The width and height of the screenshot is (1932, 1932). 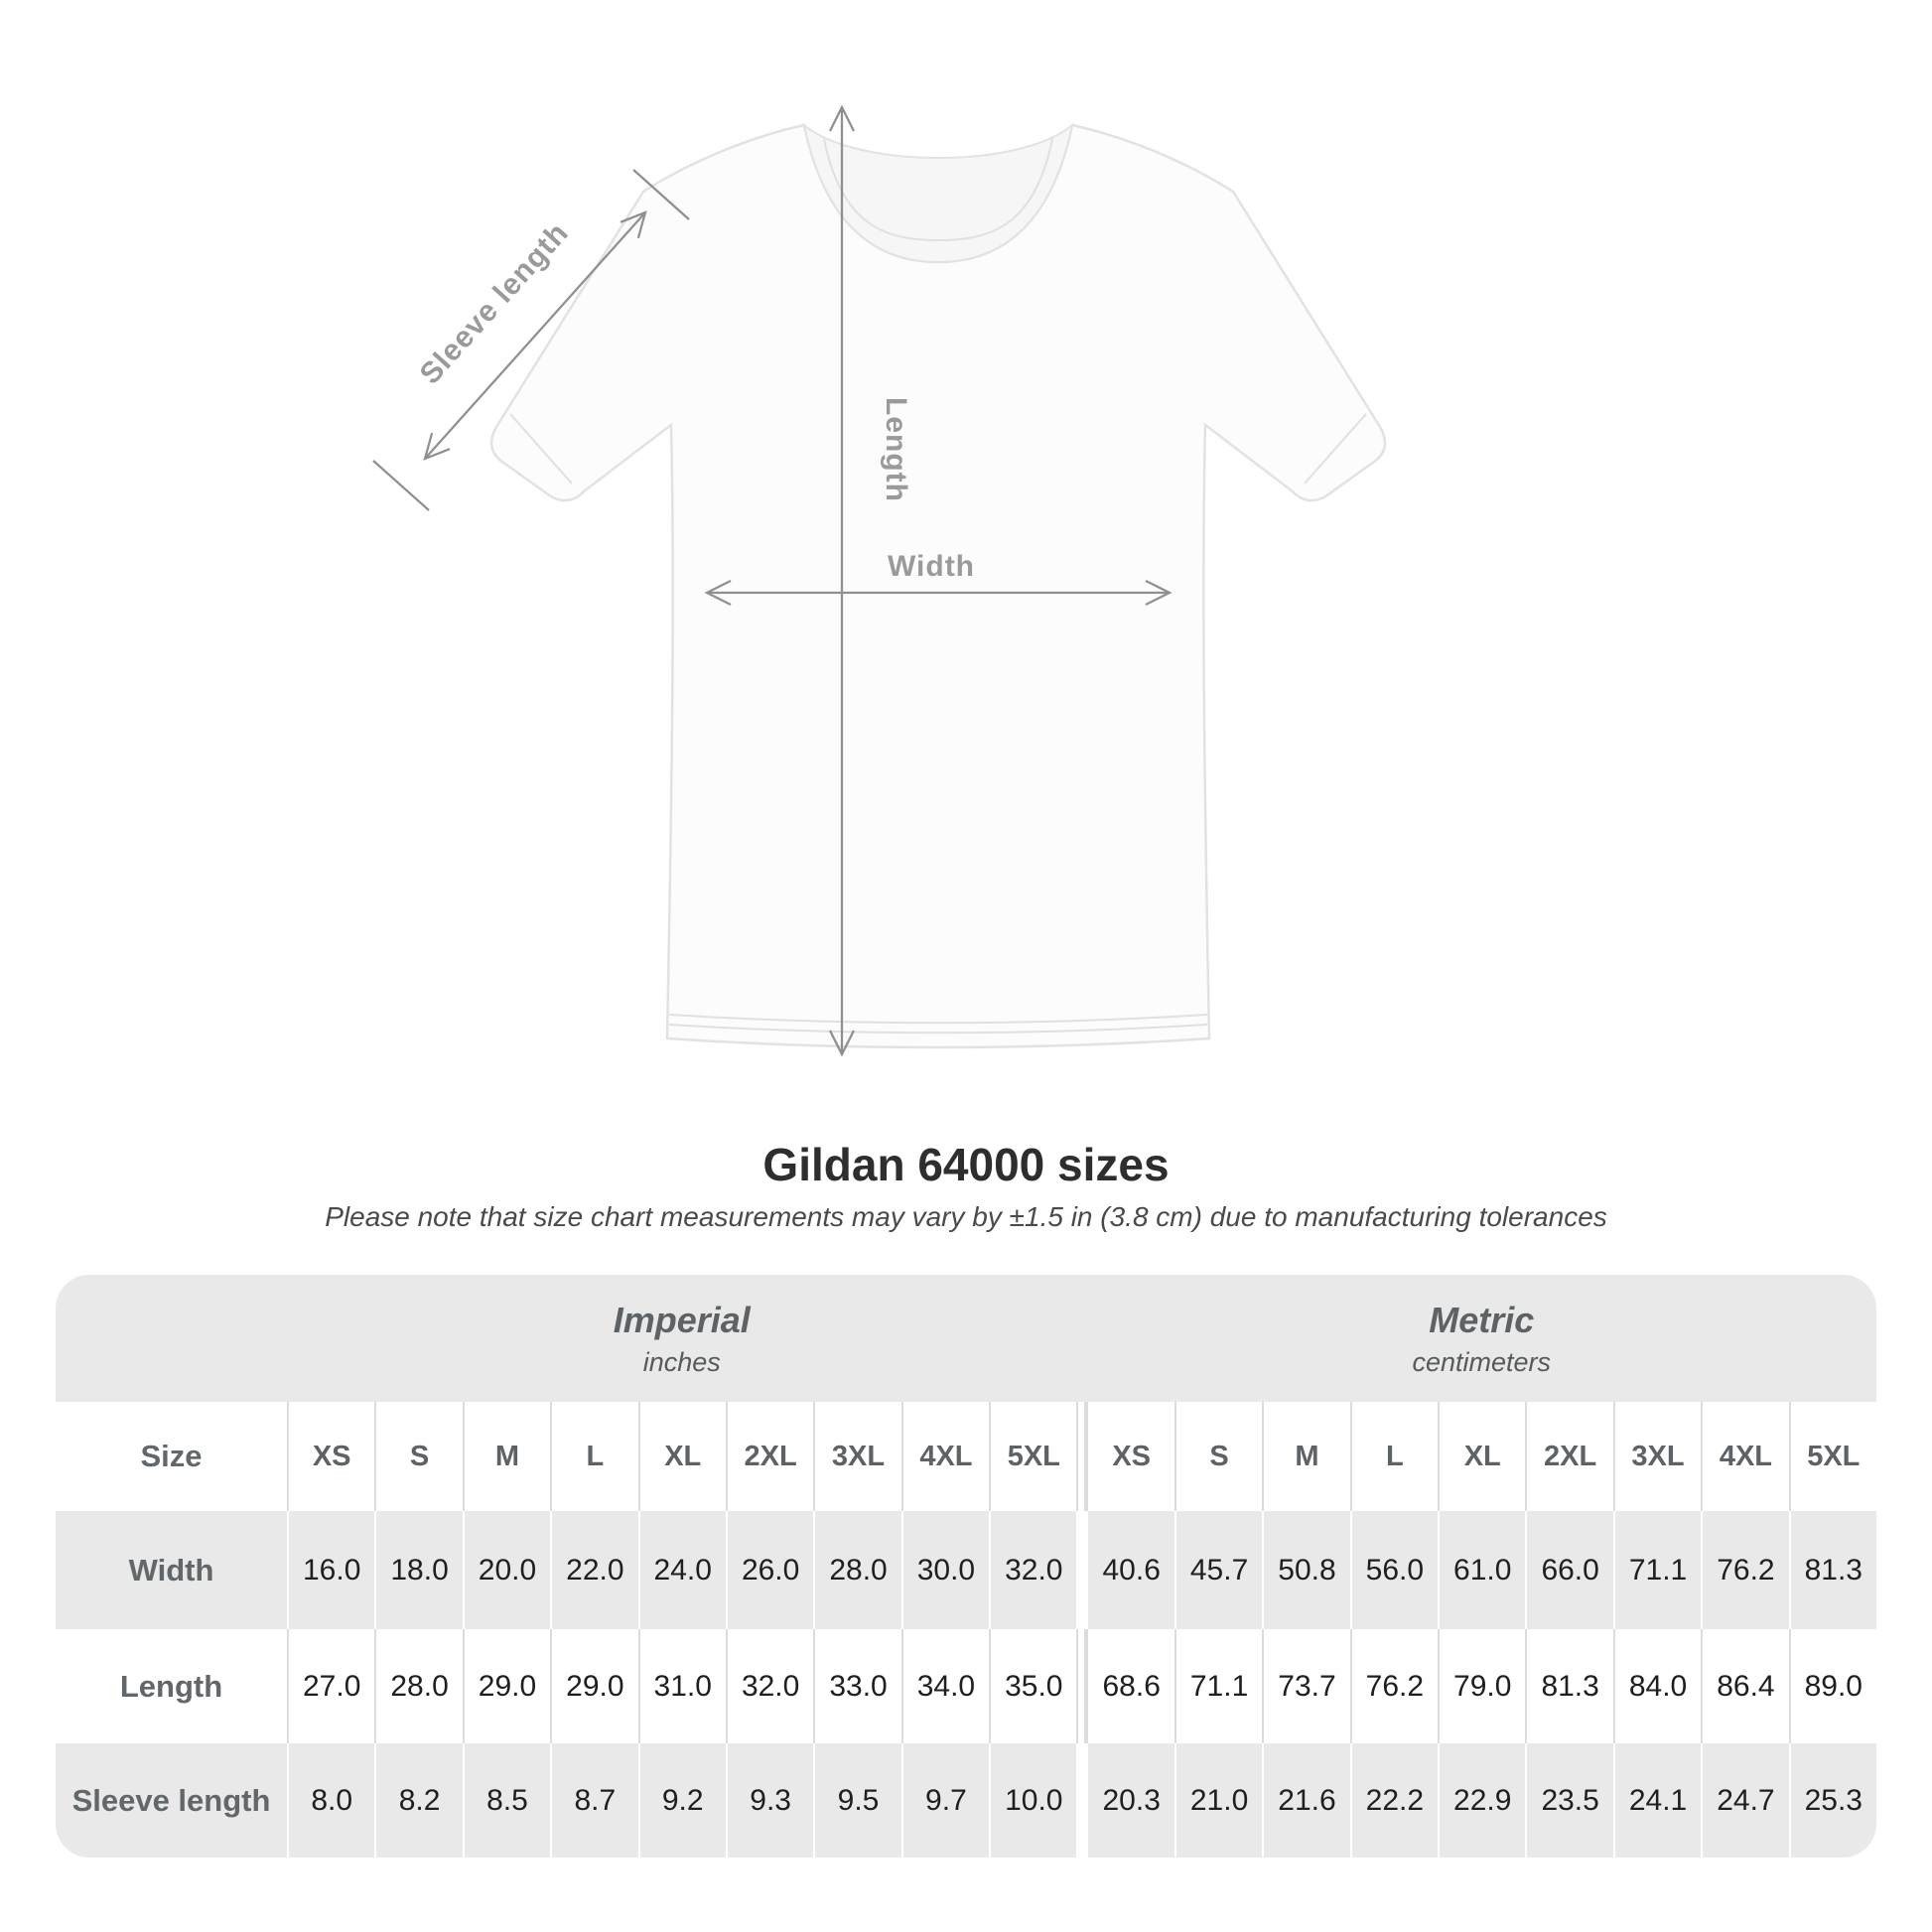 I want to click on width-metric-2xl-cell: 66.0, so click(x=1569, y=1570).